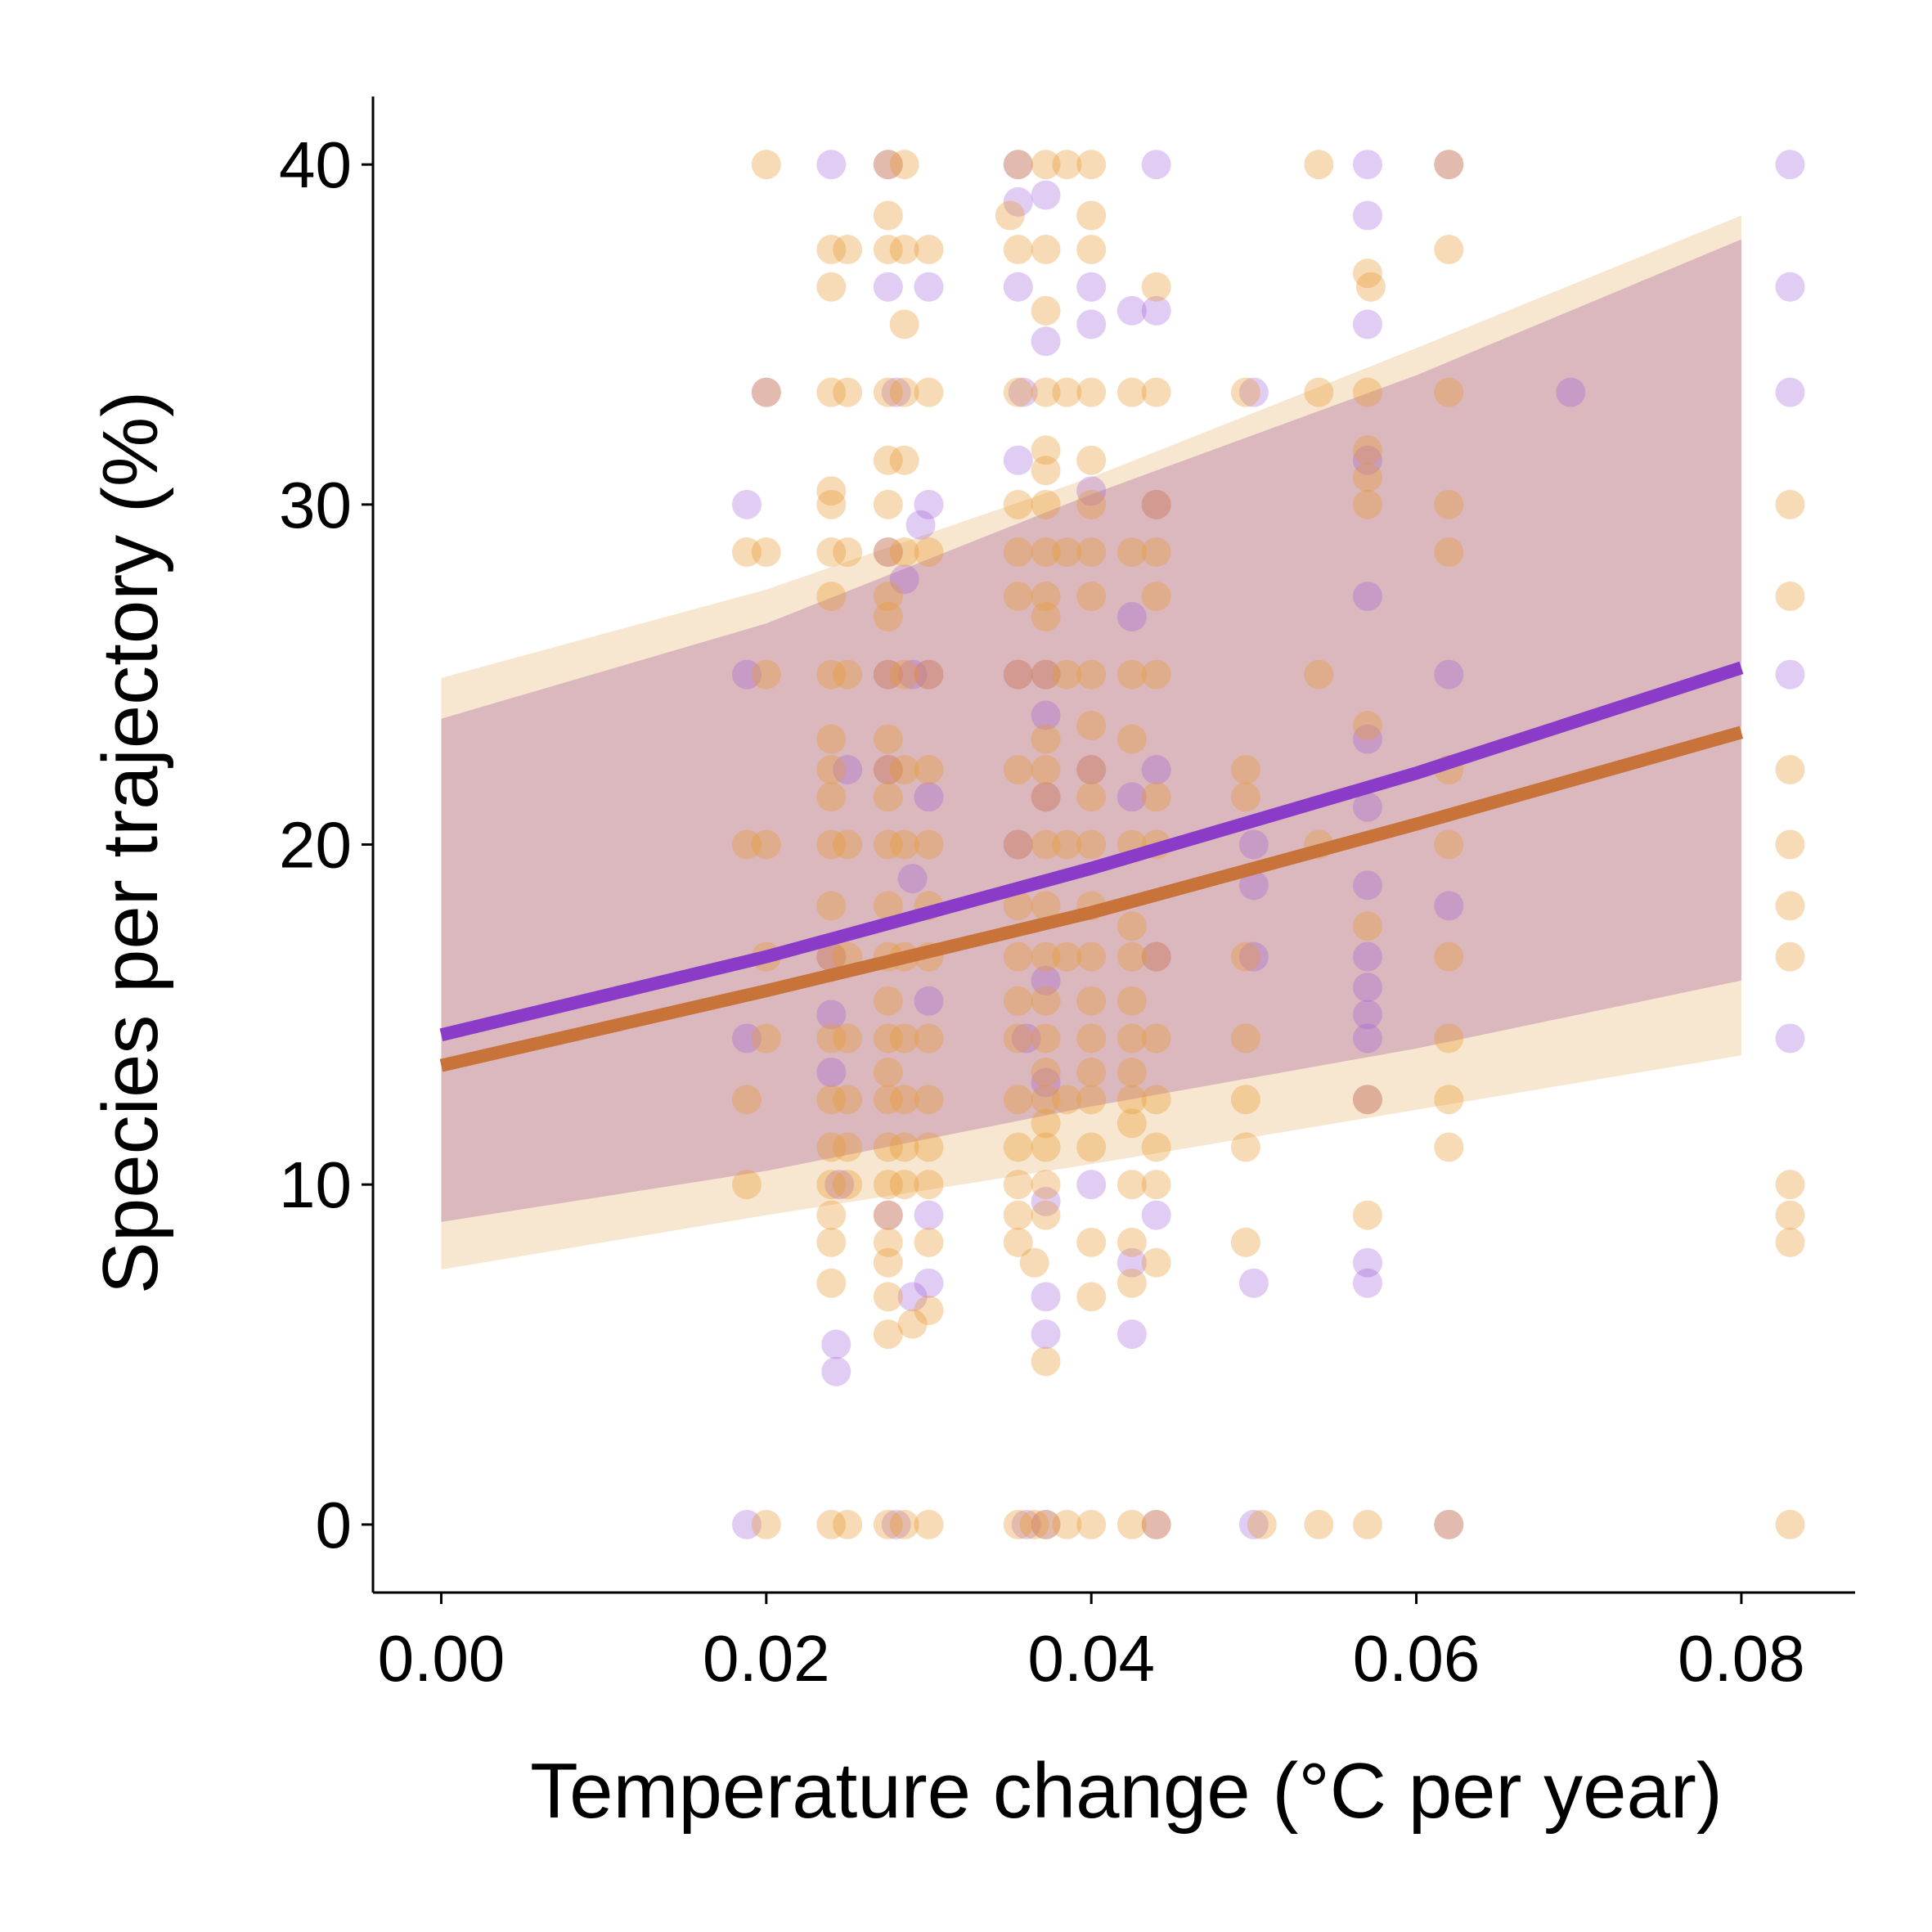 Image resolution: width=1932 pixels, height=1932 pixels. What do you see at coordinates (1417, 1658) in the screenshot?
I see `x-tick-label: 0.06` at bounding box center [1417, 1658].